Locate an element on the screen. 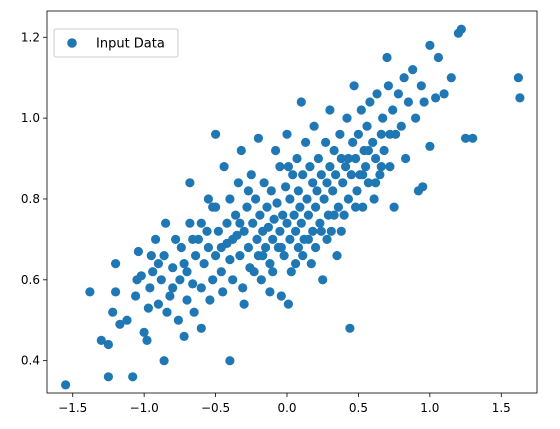 This screenshot has width=560, height=429. x-tick-label: 0.0 is located at coordinates (286, 408).